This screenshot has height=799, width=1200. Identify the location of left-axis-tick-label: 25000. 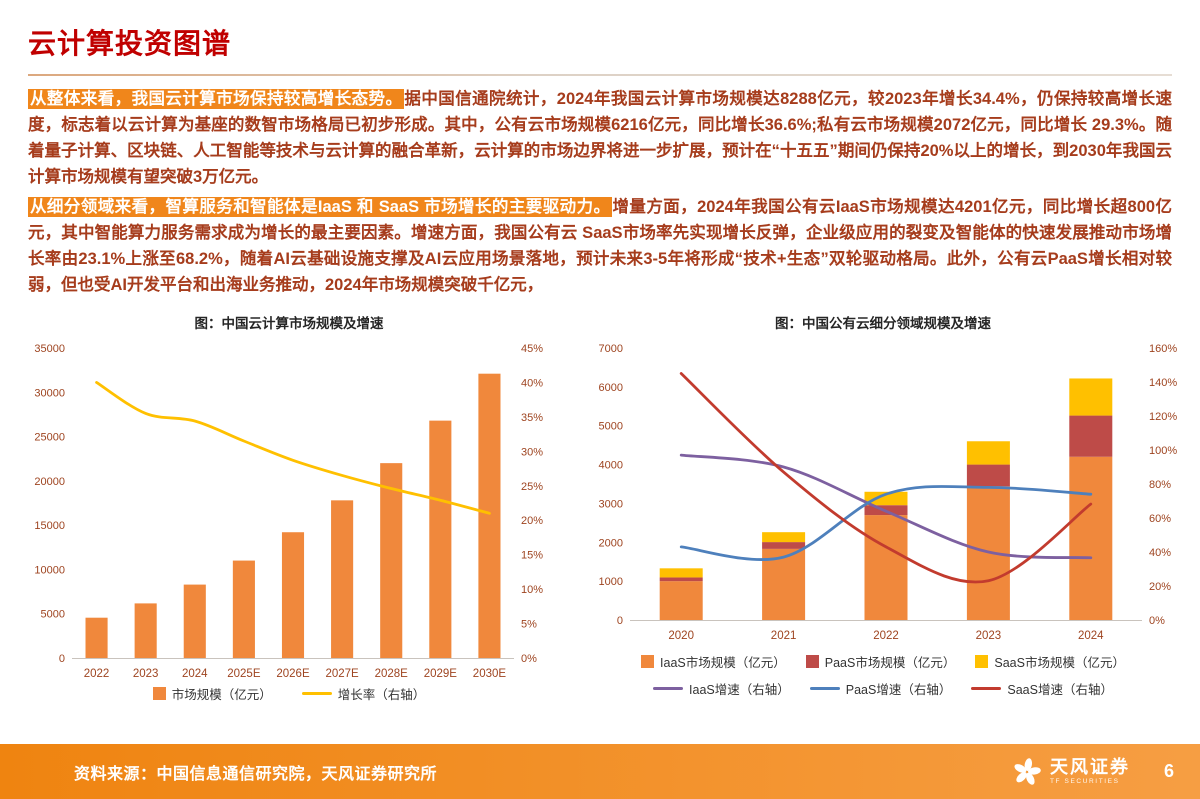
(49, 438).